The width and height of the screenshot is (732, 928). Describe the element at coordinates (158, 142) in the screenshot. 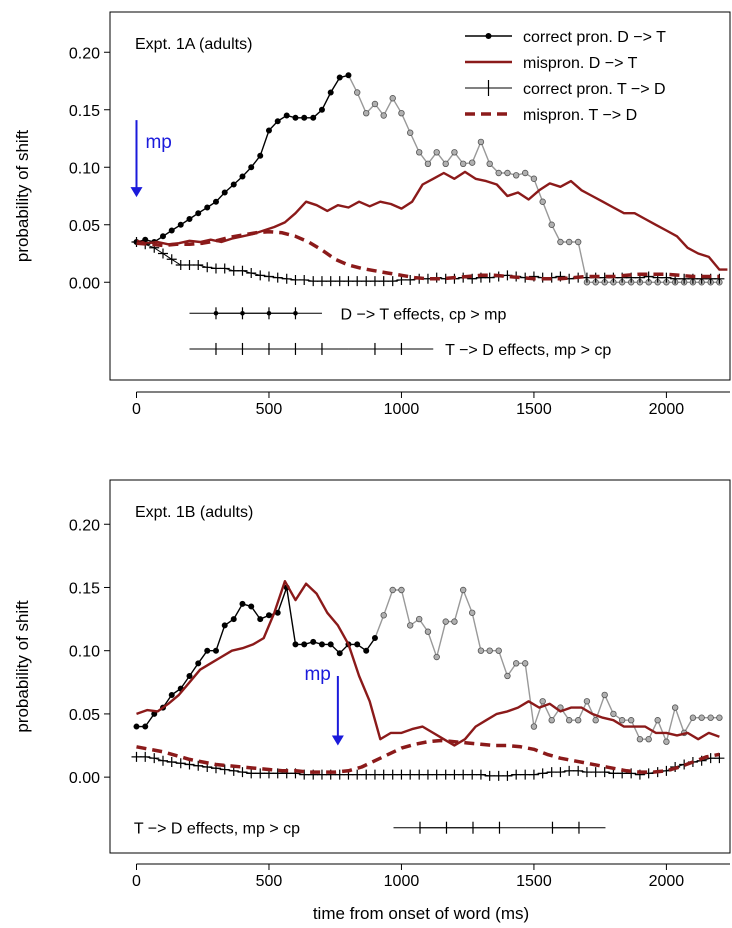

I see `mp-label: mp` at that location.